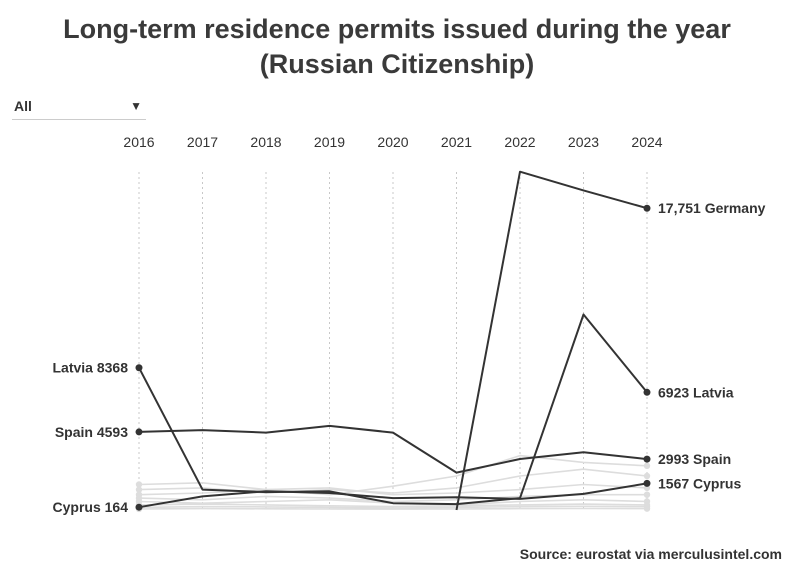 The width and height of the screenshot is (794, 575). What do you see at coordinates (647, 208) in the screenshot?
I see `data-point-germany-2024` at bounding box center [647, 208].